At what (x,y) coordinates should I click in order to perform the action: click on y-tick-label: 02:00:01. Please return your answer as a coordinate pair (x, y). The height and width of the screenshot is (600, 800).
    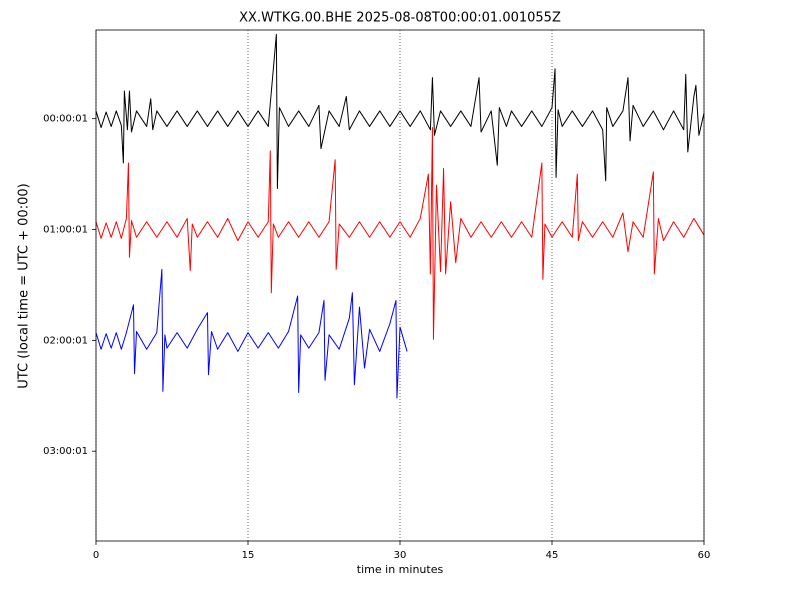
    Looking at the image, I should click on (65, 340).